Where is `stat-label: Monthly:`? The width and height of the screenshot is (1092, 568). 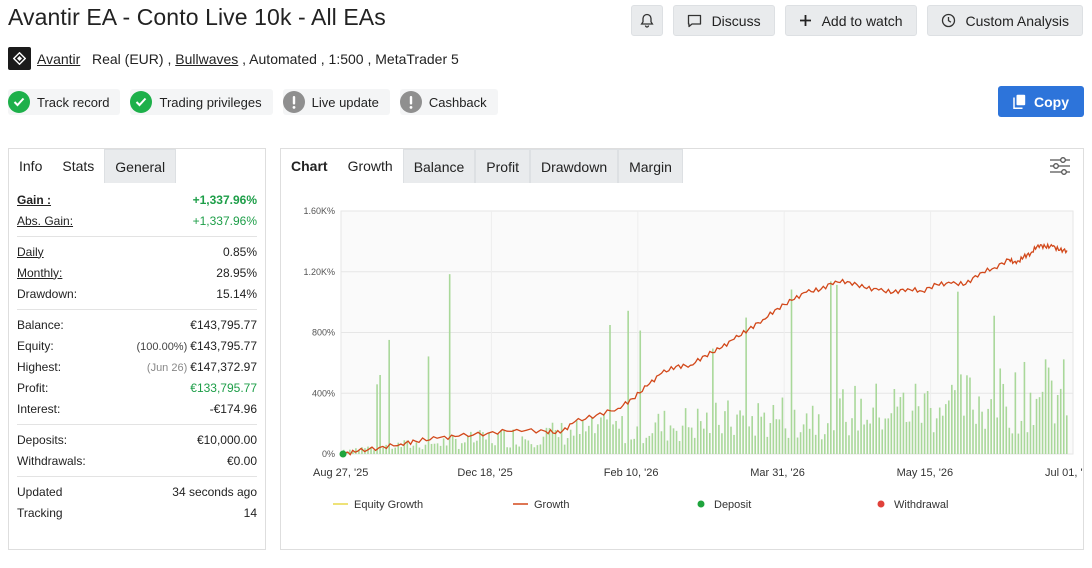
stat-label: Monthly: is located at coordinates (40, 272).